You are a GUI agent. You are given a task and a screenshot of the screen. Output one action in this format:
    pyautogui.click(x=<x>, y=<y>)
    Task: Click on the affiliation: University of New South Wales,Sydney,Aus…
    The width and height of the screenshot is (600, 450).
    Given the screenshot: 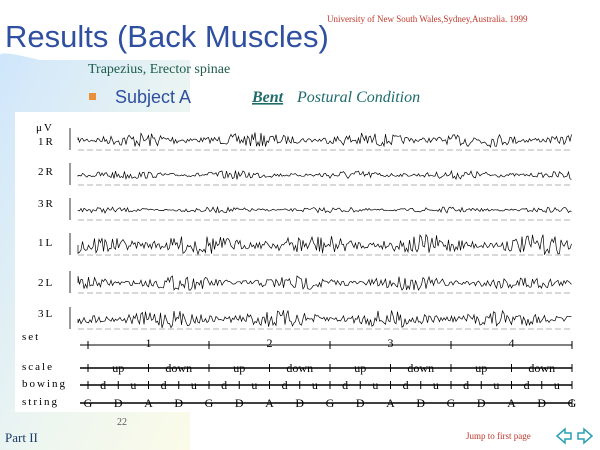 What is the action you would take?
    pyautogui.click(x=427, y=19)
    